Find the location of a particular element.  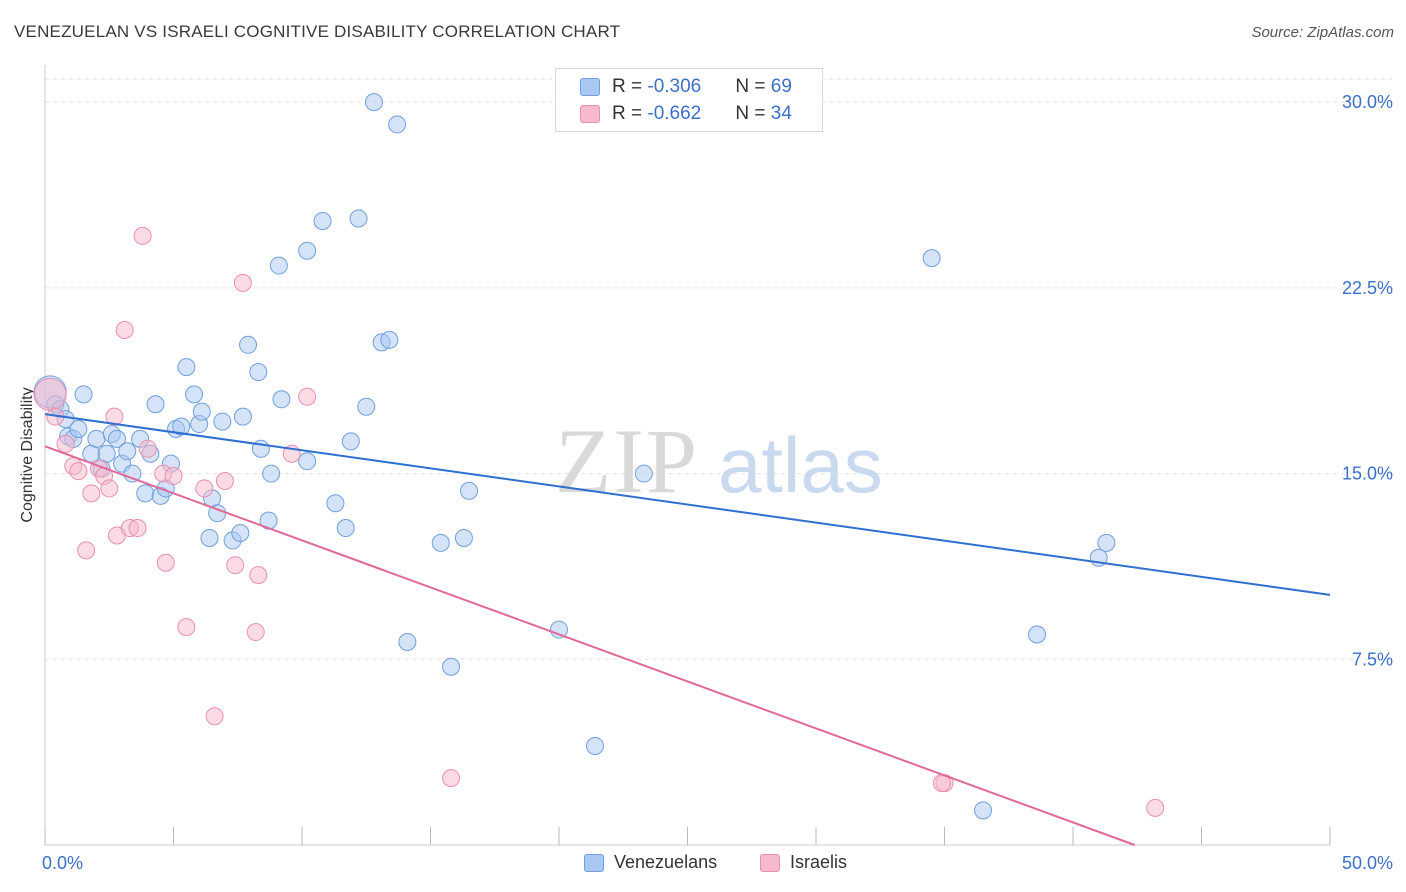

y-tick-label: 7.5% is located at coordinates (1372, 659).